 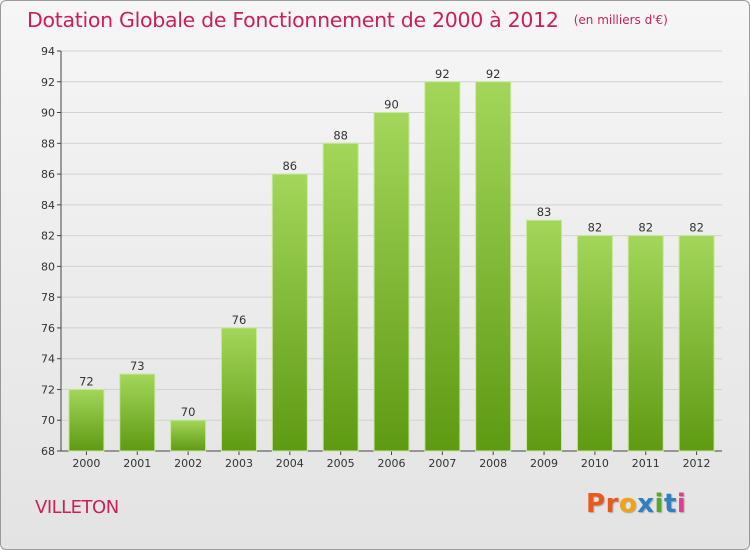 I want to click on logo-letter: t, so click(x=670, y=504).